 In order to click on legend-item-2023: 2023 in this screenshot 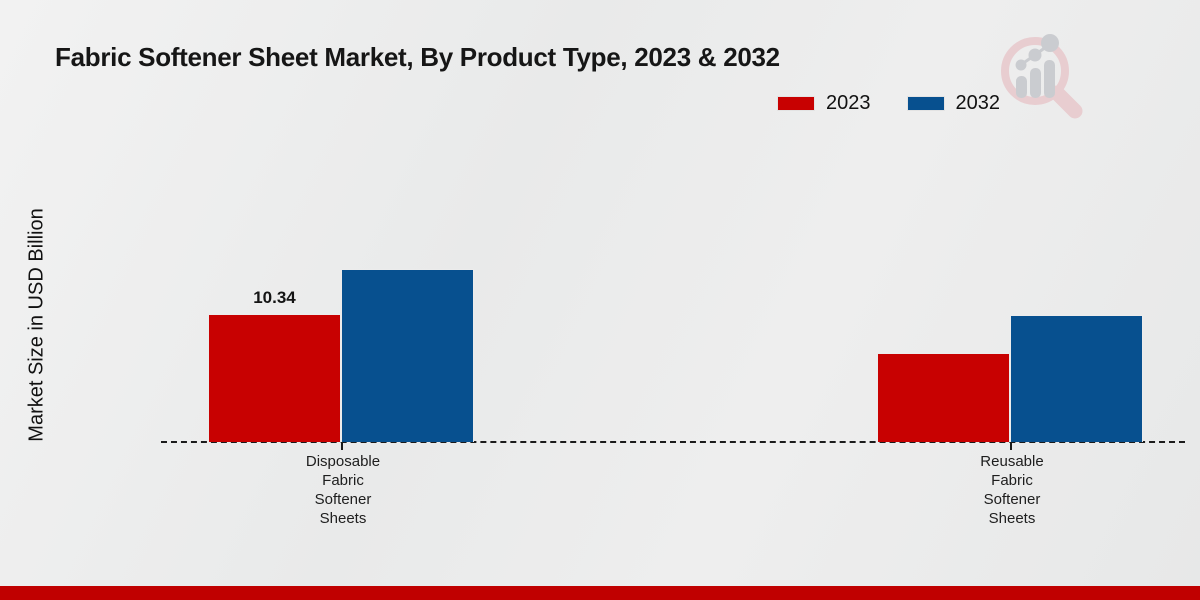, I will do `click(824, 103)`.